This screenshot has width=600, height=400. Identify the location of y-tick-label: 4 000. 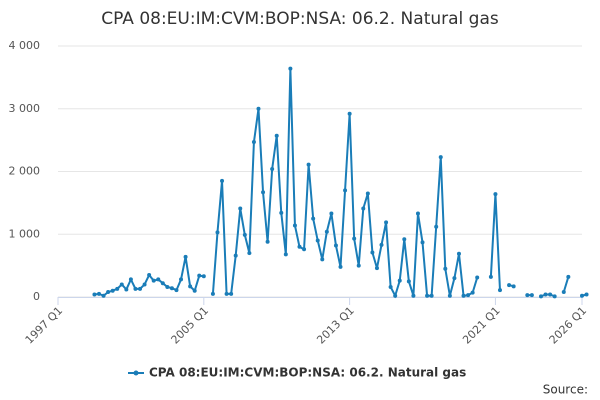
(25, 45).